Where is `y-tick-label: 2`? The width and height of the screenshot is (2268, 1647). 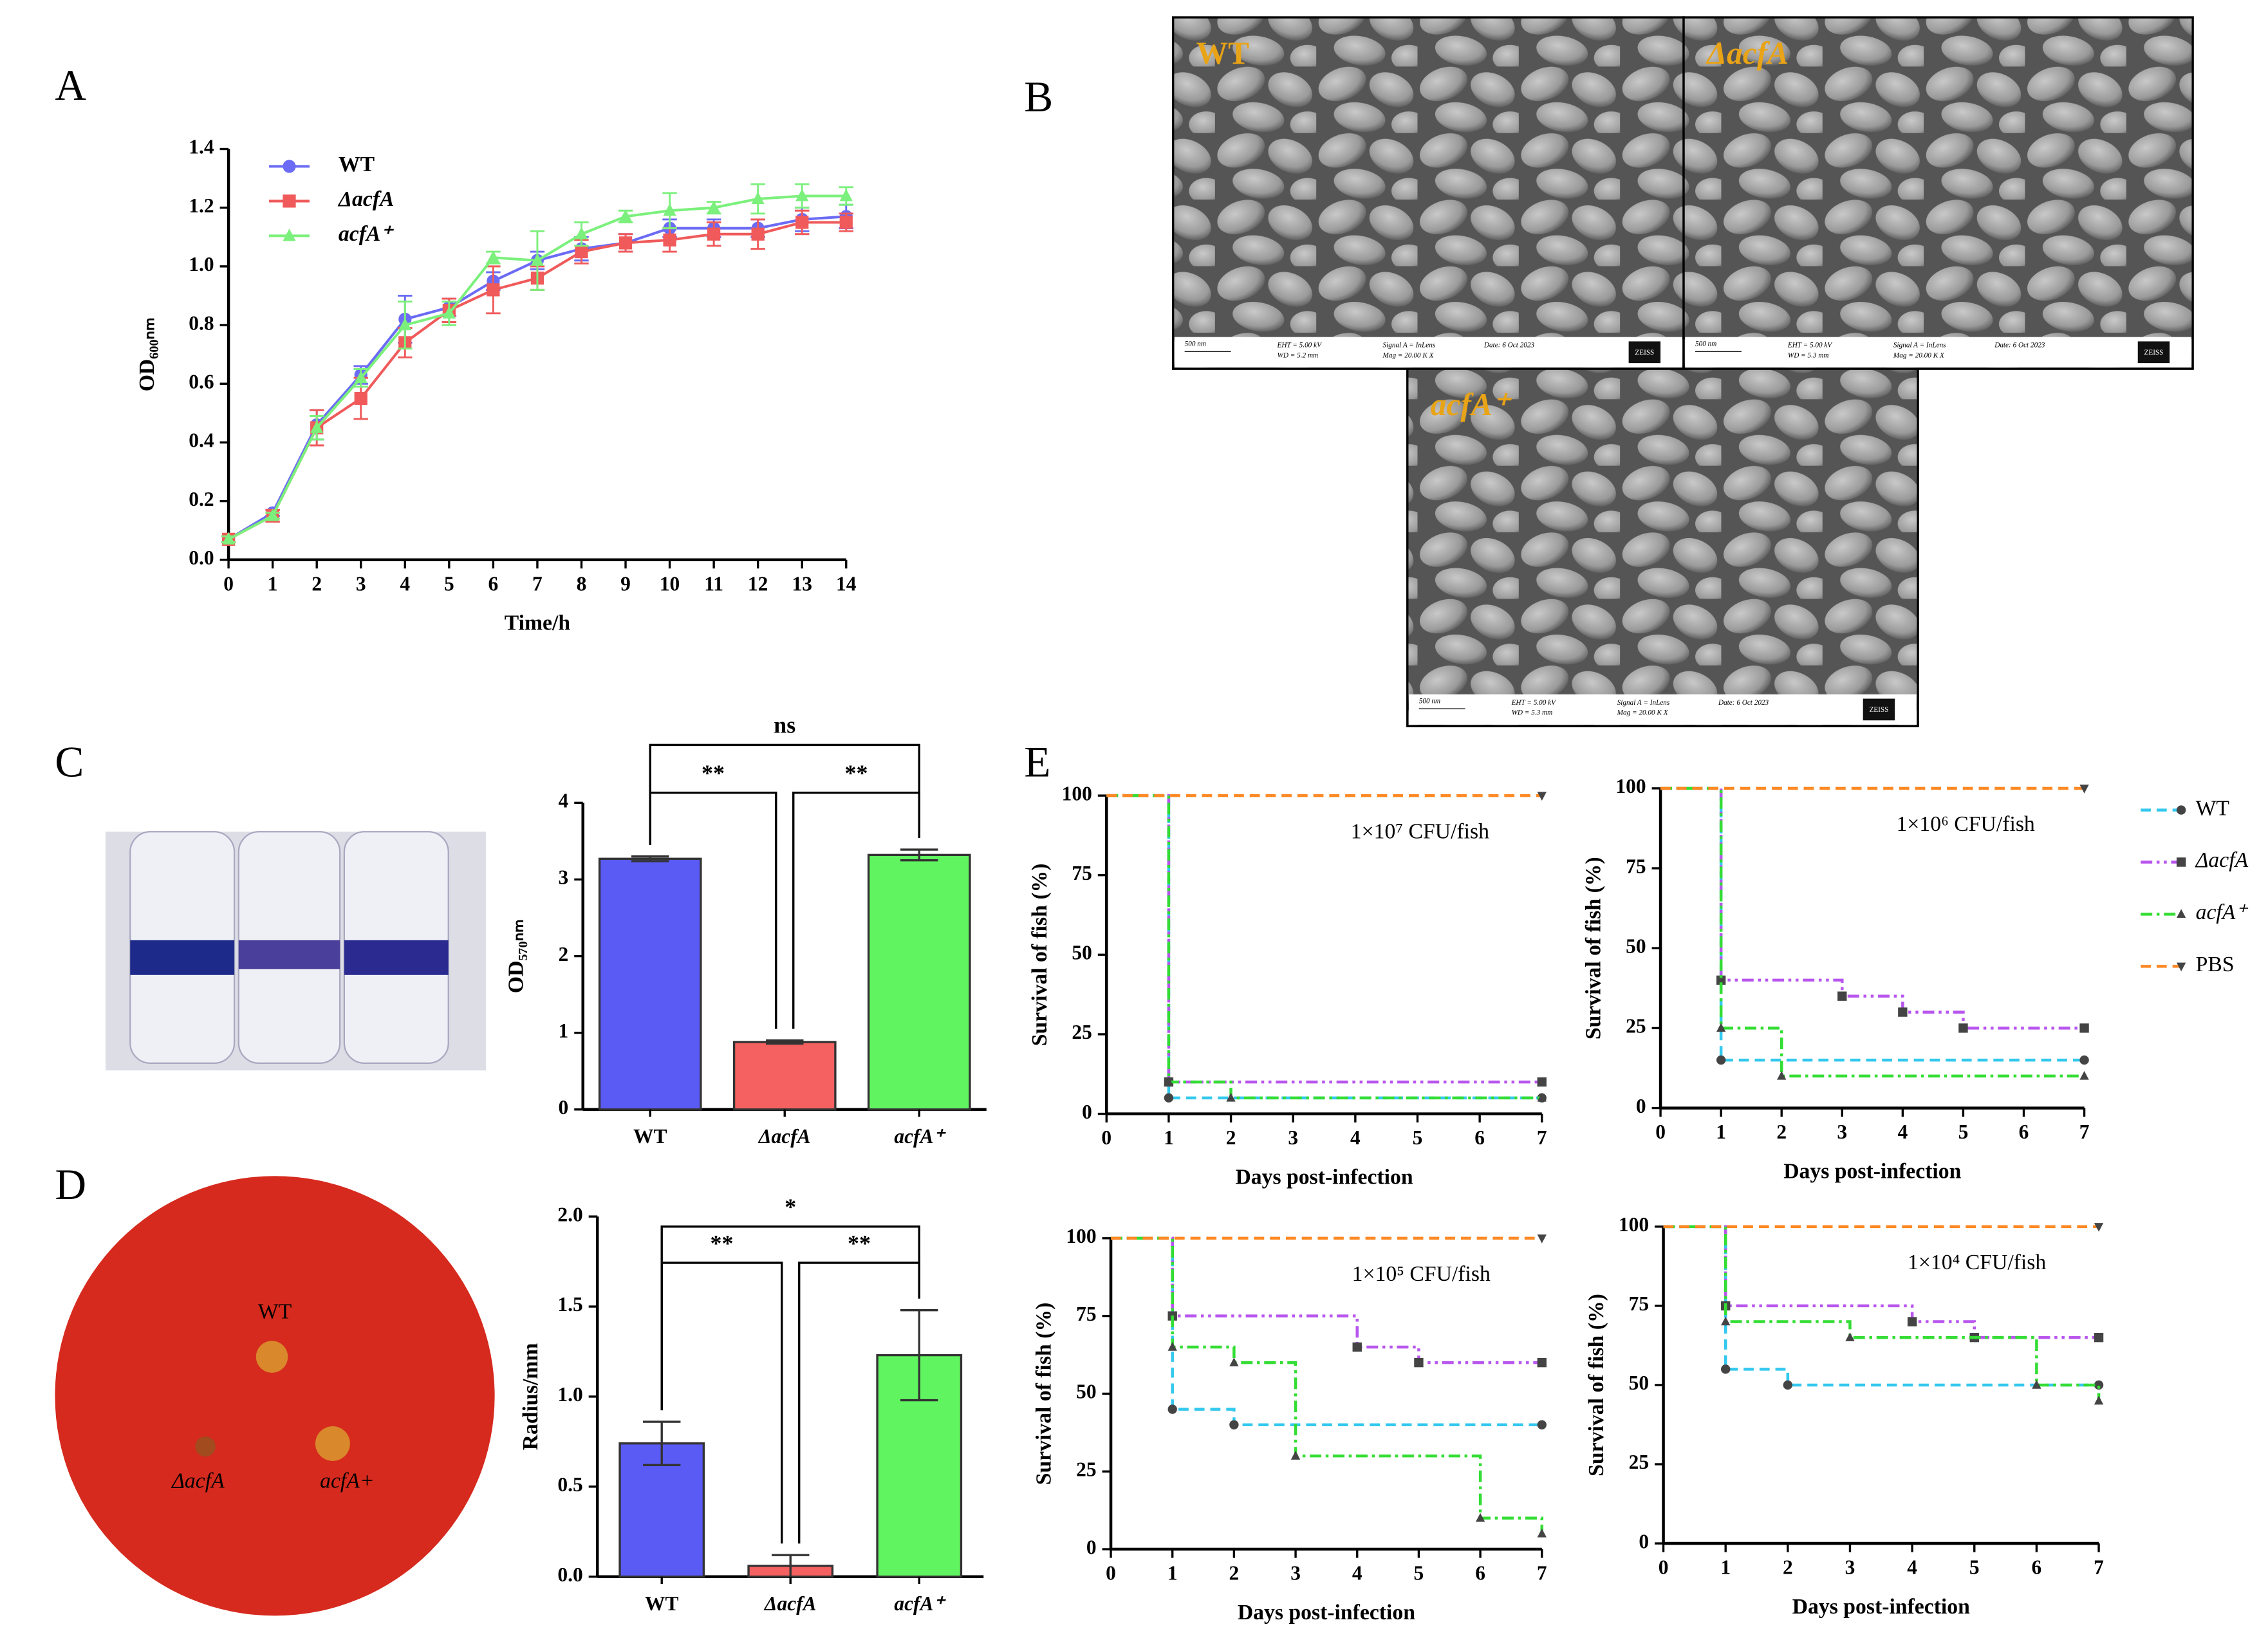
y-tick-label: 2 is located at coordinates (564, 954).